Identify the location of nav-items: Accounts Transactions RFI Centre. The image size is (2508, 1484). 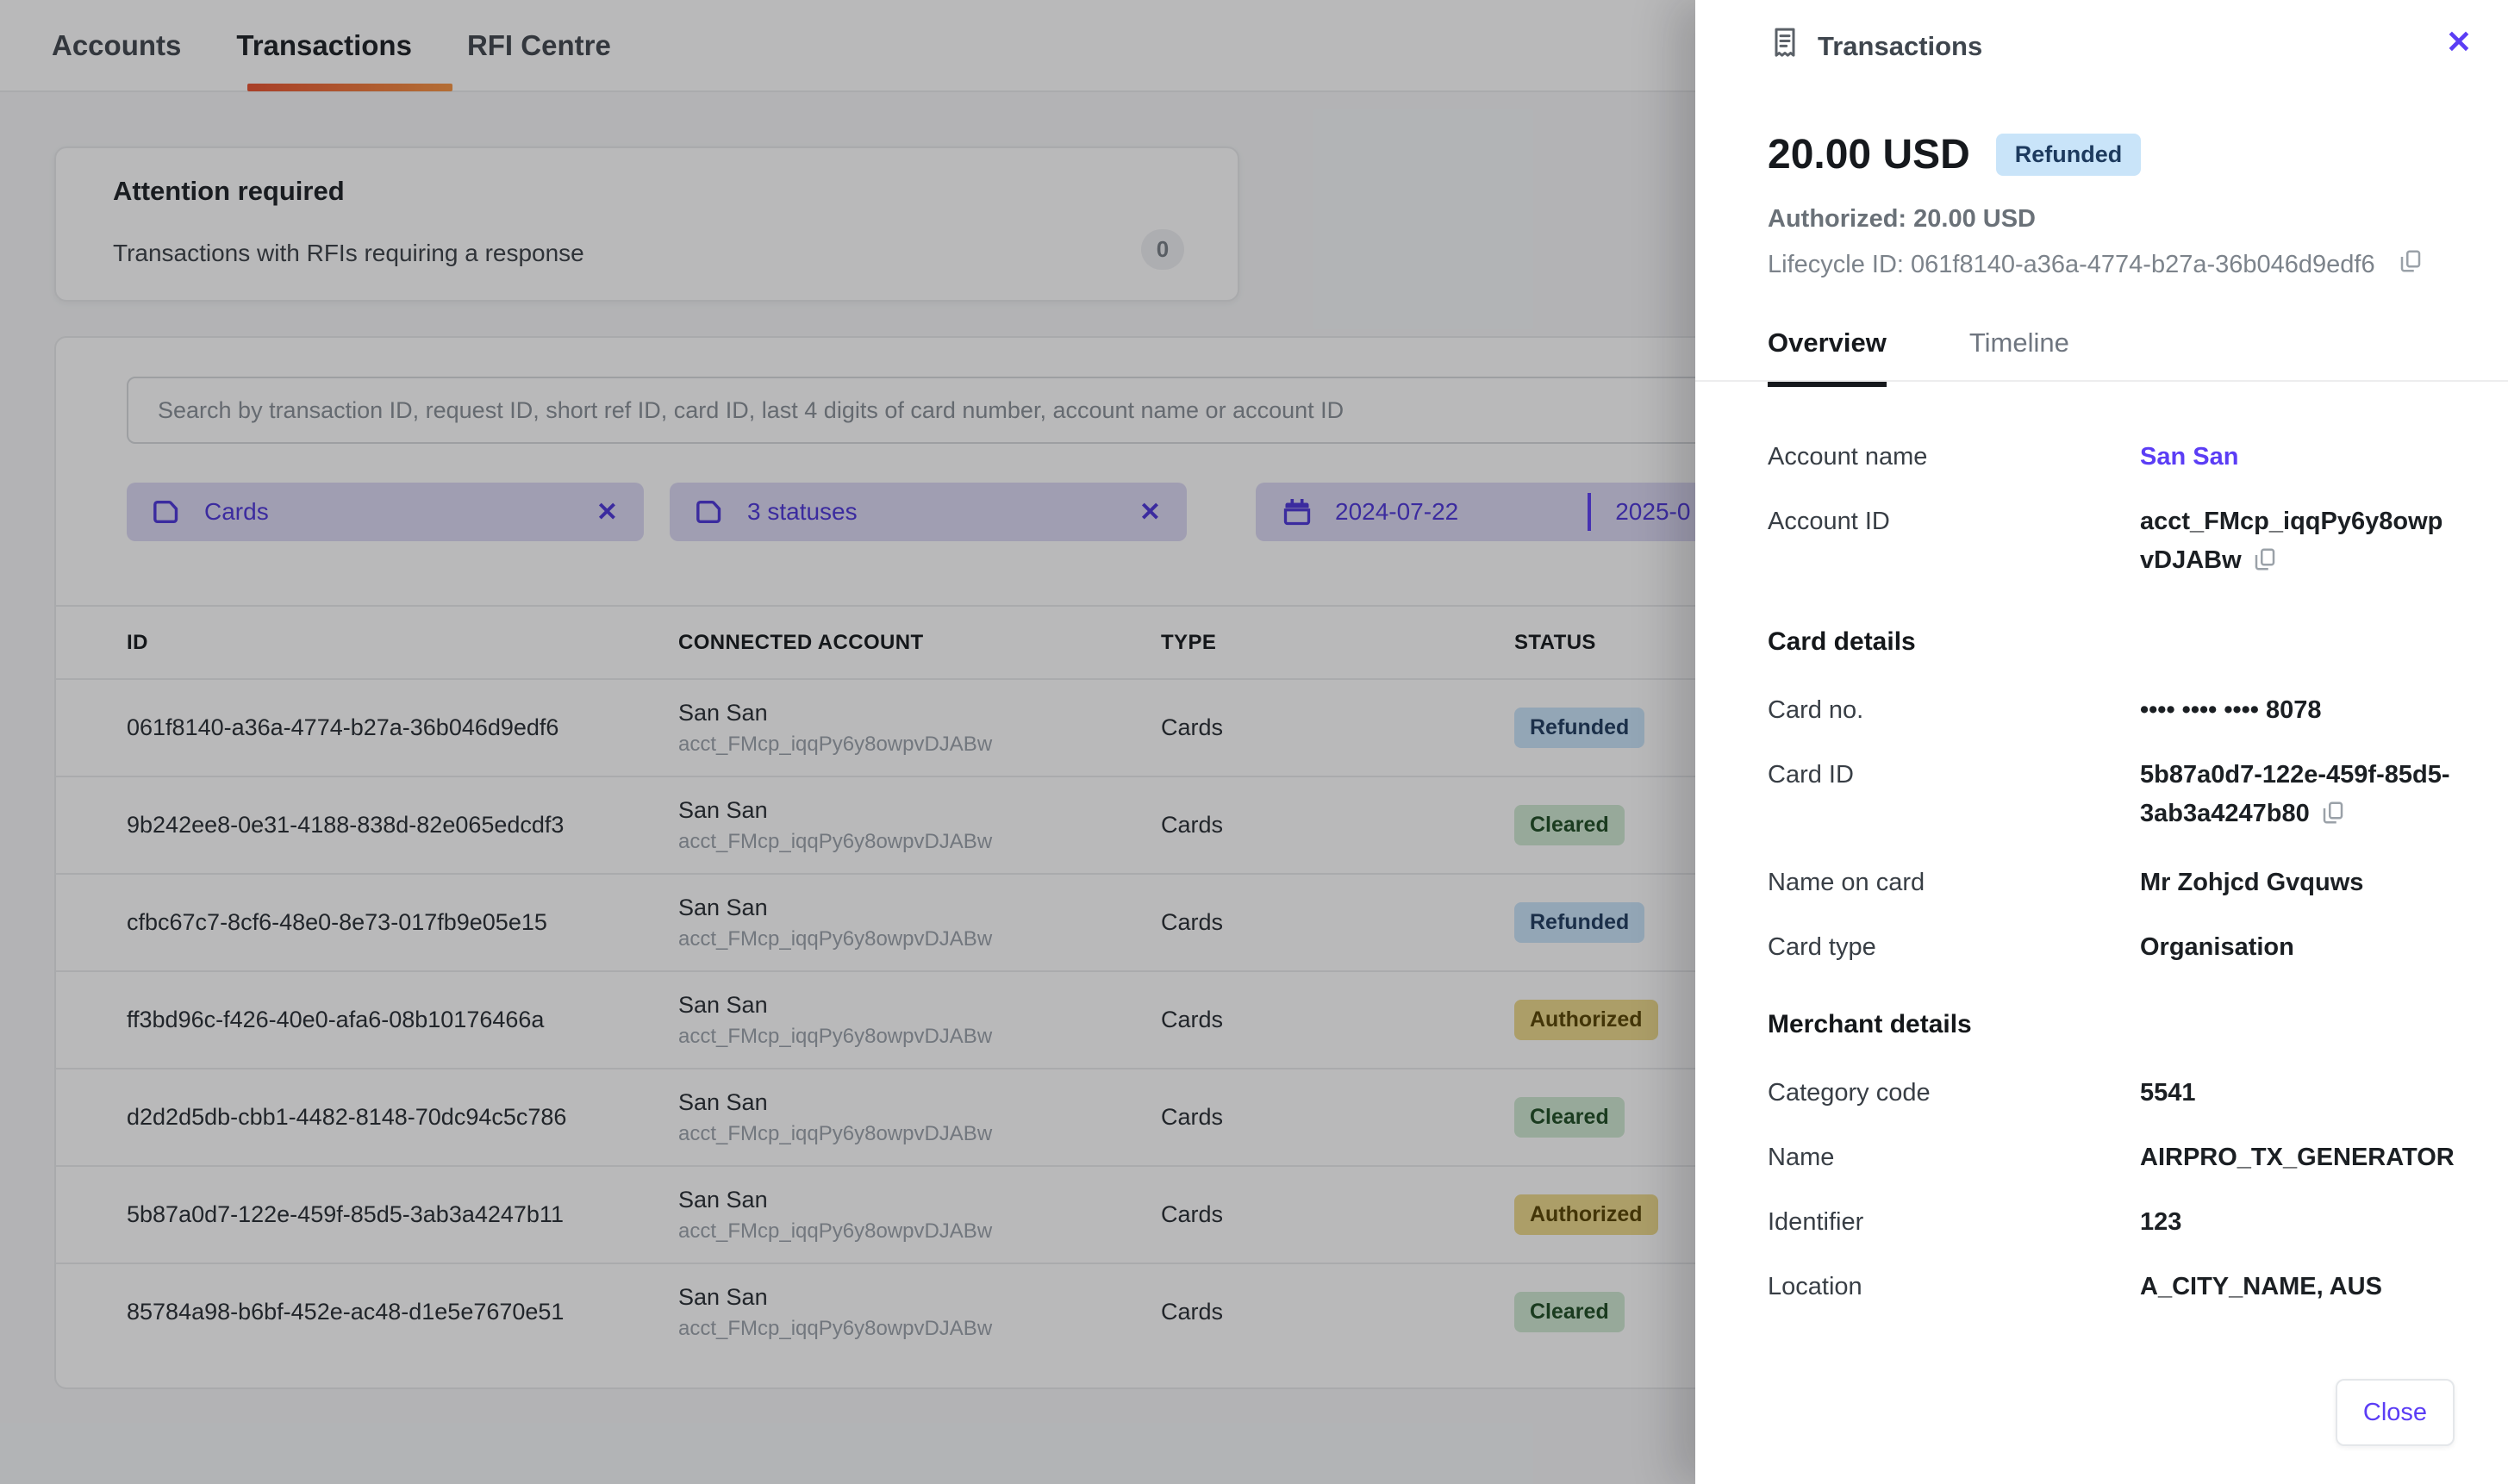
(331, 45).